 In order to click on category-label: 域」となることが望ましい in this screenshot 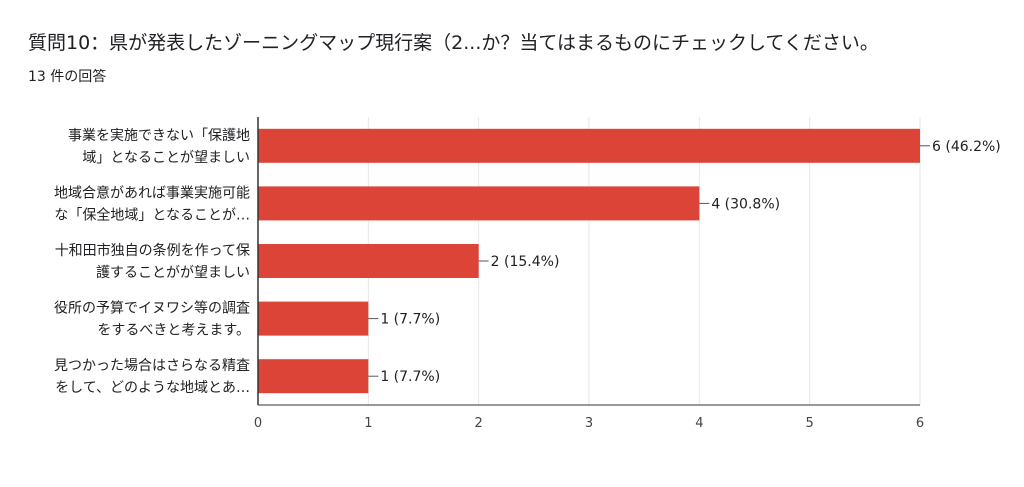, I will do `click(166, 158)`.